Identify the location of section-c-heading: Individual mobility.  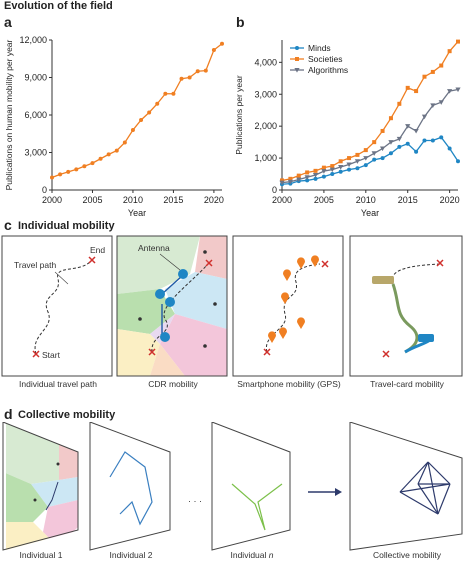
(66, 226).